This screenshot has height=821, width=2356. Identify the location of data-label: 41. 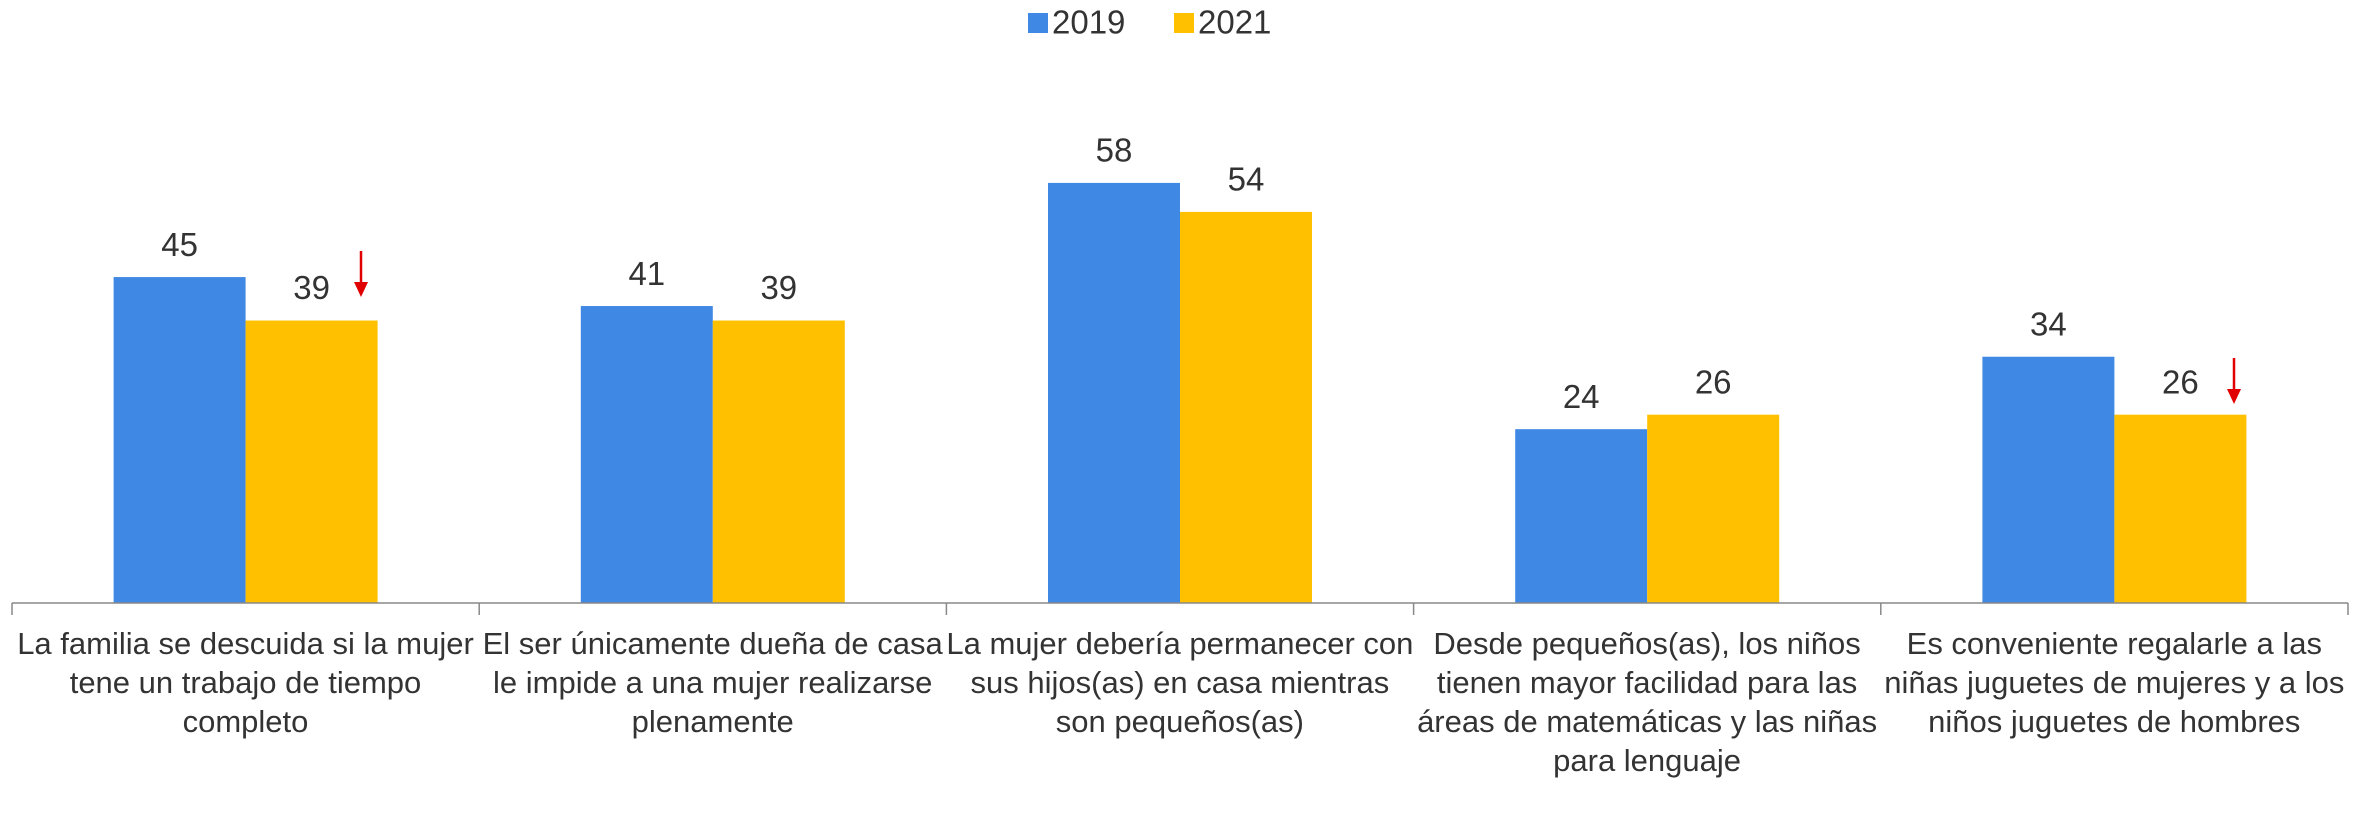
(646, 273).